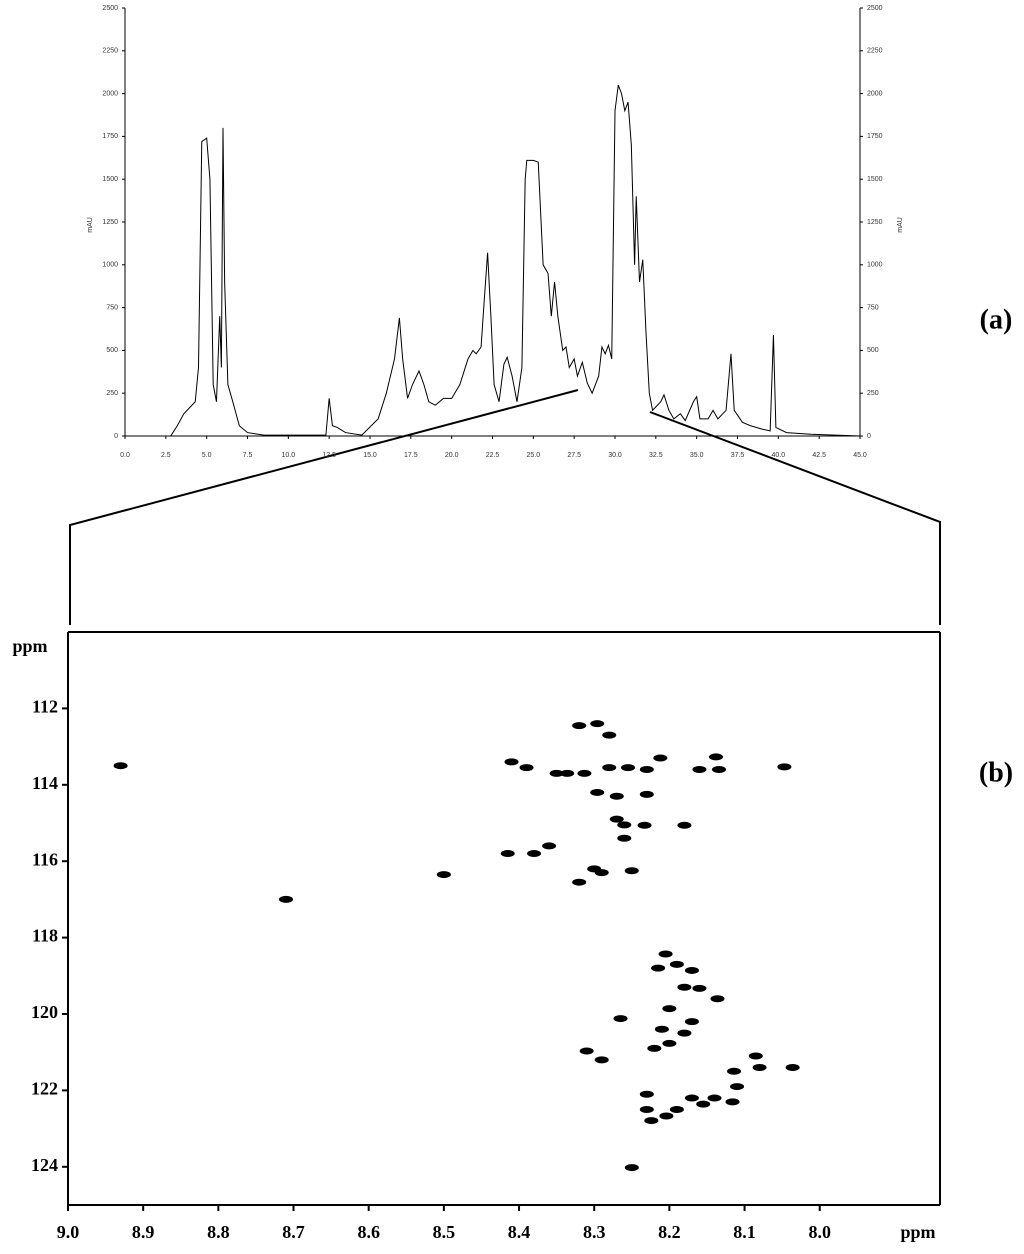  What do you see at coordinates (116, 436) in the screenshot?
I see `y-tick-label: 0` at bounding box center [116, 436].